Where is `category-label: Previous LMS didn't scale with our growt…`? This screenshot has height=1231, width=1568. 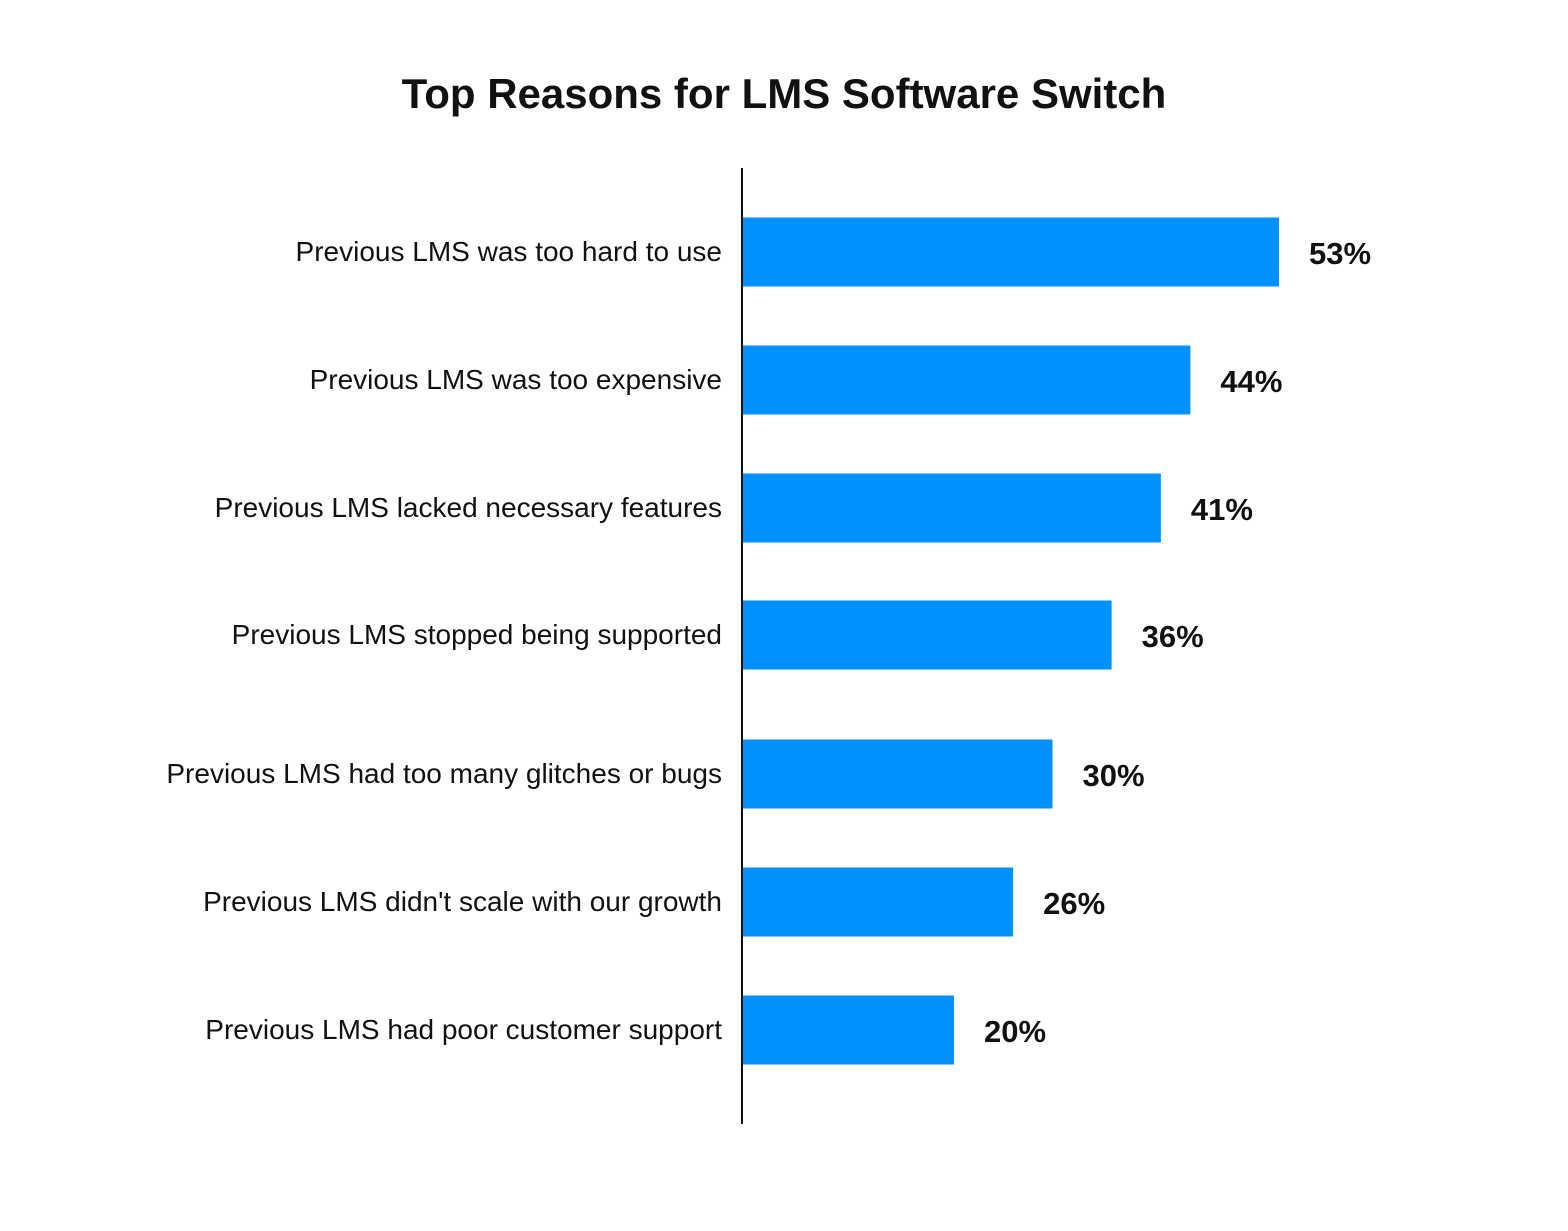 category-label: Previous LMS didn't scale with our growt… is located at coordinates (462, 901).